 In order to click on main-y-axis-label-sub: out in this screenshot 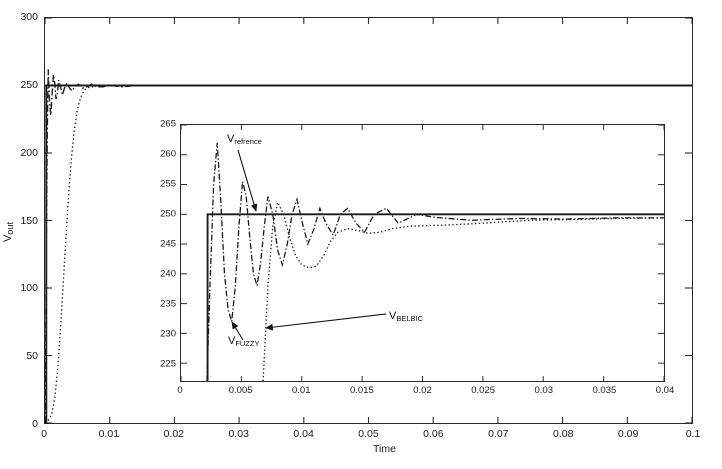, I will do `click(10, 228)`.